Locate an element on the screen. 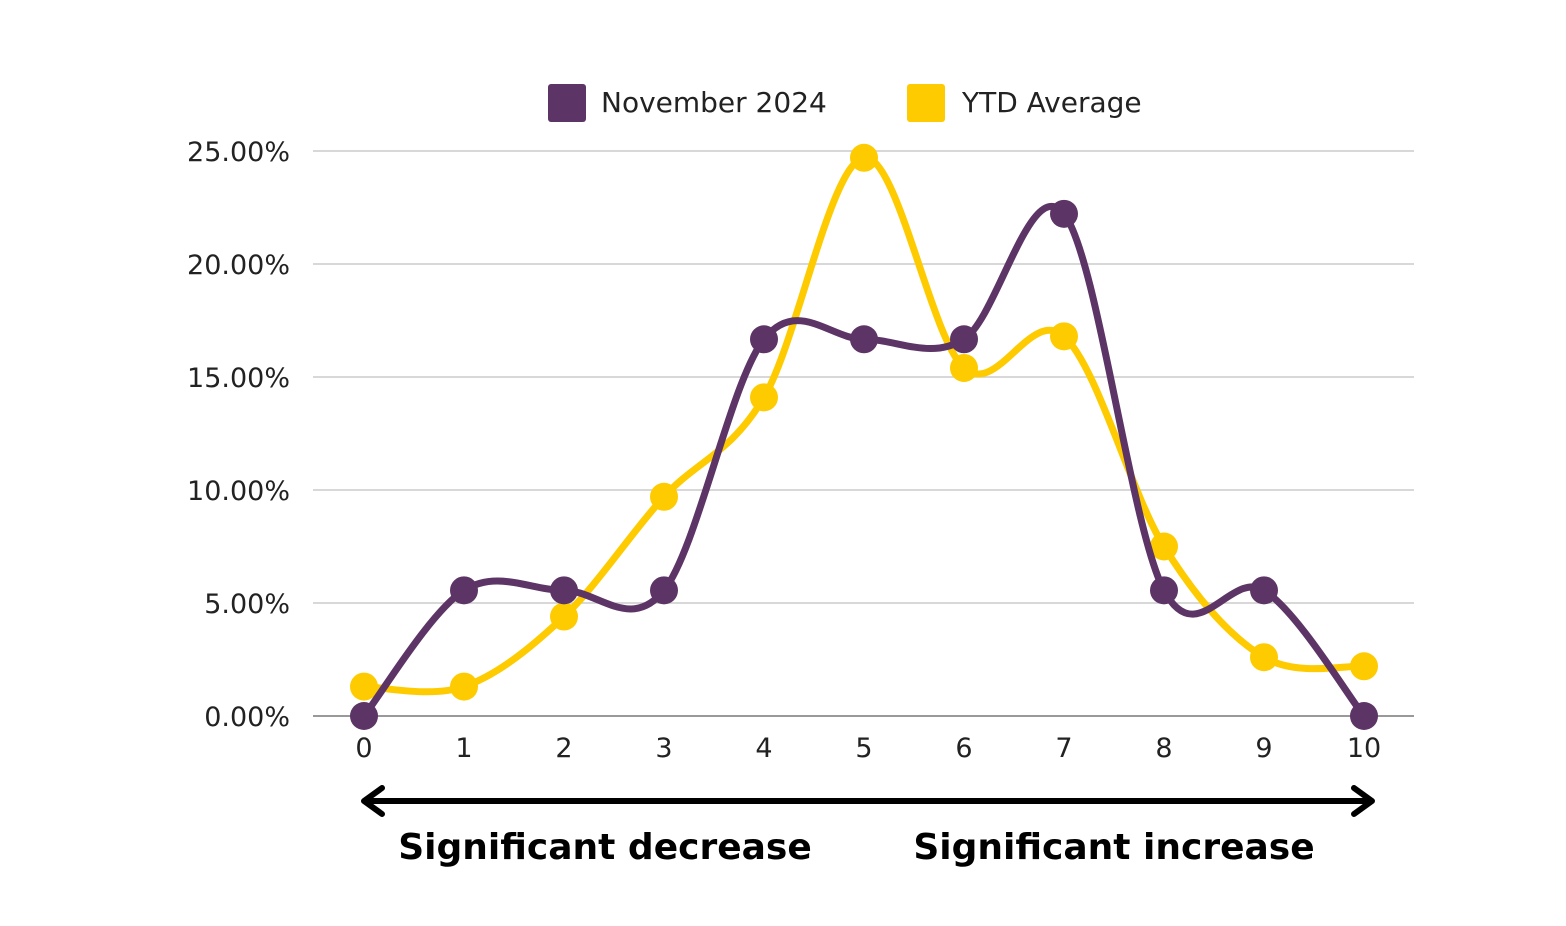 The height and width of the screenshot is (926, 1566). y-axis-tick-labels: 0.00% 5.00% 10.00% 15.00% 20.00% 25.00% is located at coordinates (238, 435).